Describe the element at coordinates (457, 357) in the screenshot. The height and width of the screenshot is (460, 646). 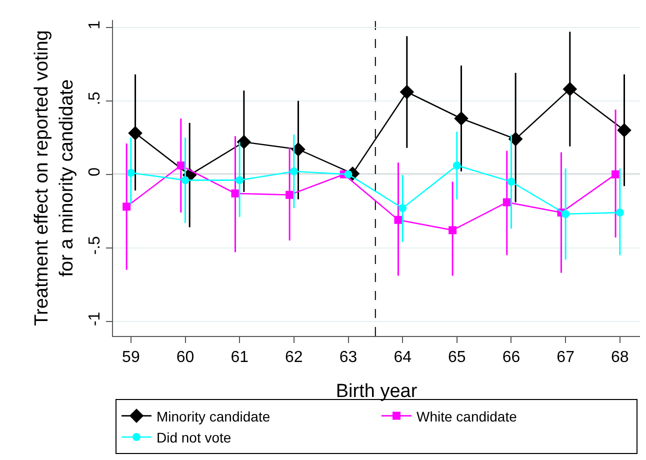
I see `x-tick-label: 65` at that location.